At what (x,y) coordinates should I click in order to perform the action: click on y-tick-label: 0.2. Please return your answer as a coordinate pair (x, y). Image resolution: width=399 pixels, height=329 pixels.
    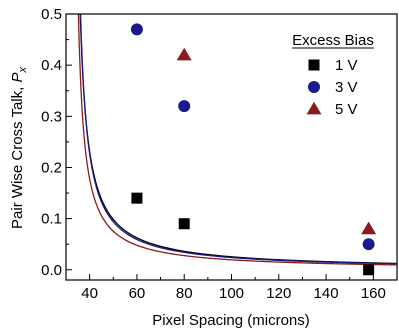
    Looking at the image, I should click on (51, 167).